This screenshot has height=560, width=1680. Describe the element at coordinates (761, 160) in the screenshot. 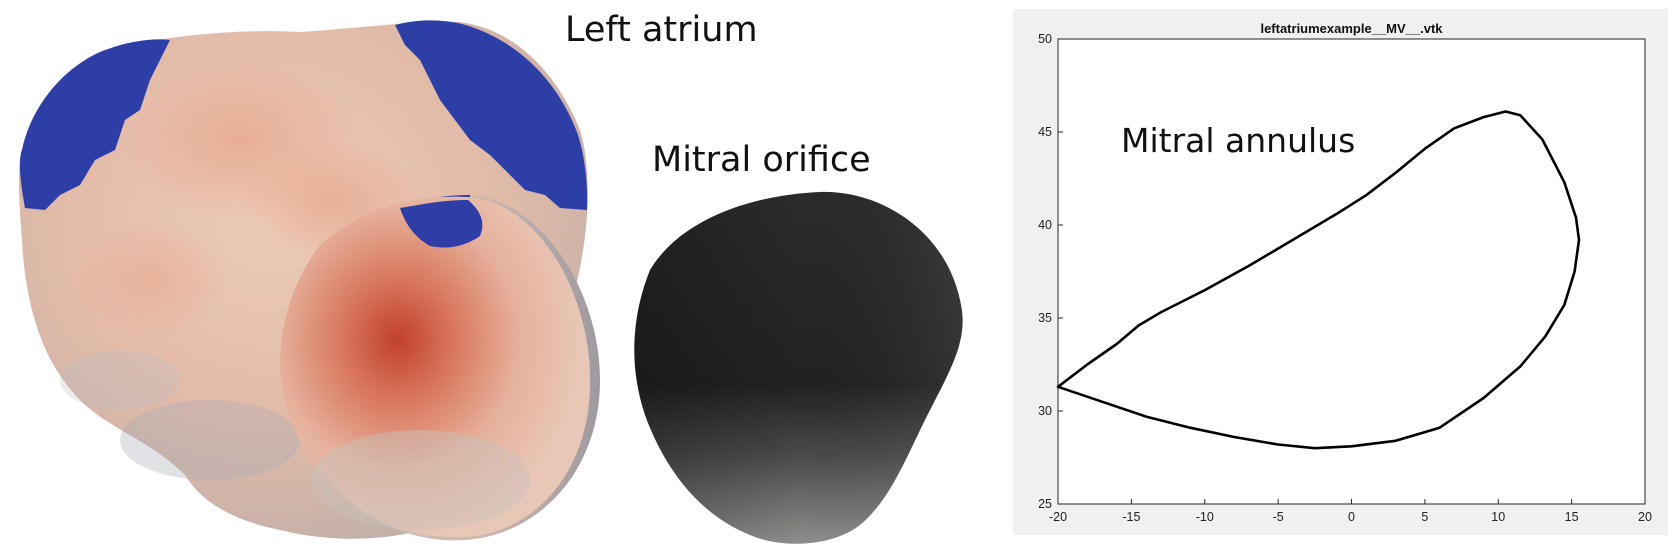

I see `mitral-orifice-label: Mitral orifice` at that location.